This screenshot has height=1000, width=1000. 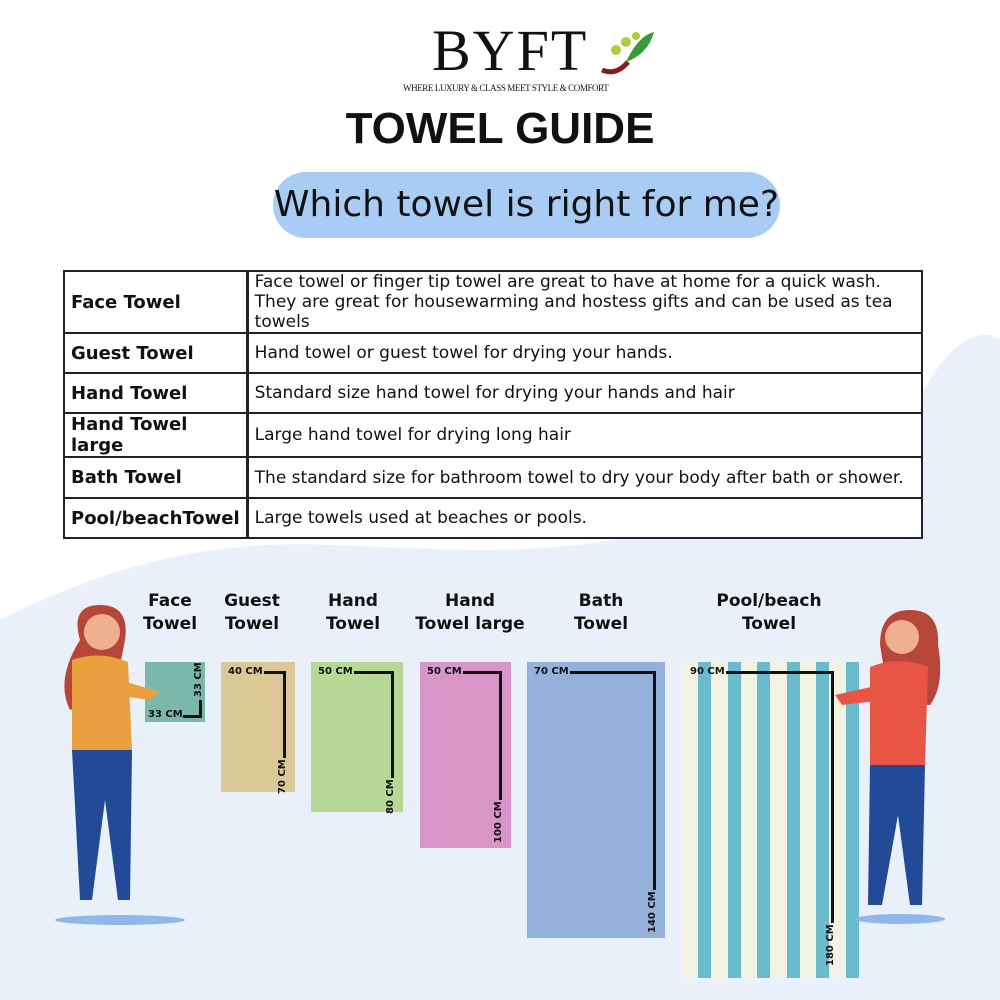 What do you see at coordinates (252, 613) in the screenshot?
I see `towel-label: Guest Towel` at bounding box center [252, 613].